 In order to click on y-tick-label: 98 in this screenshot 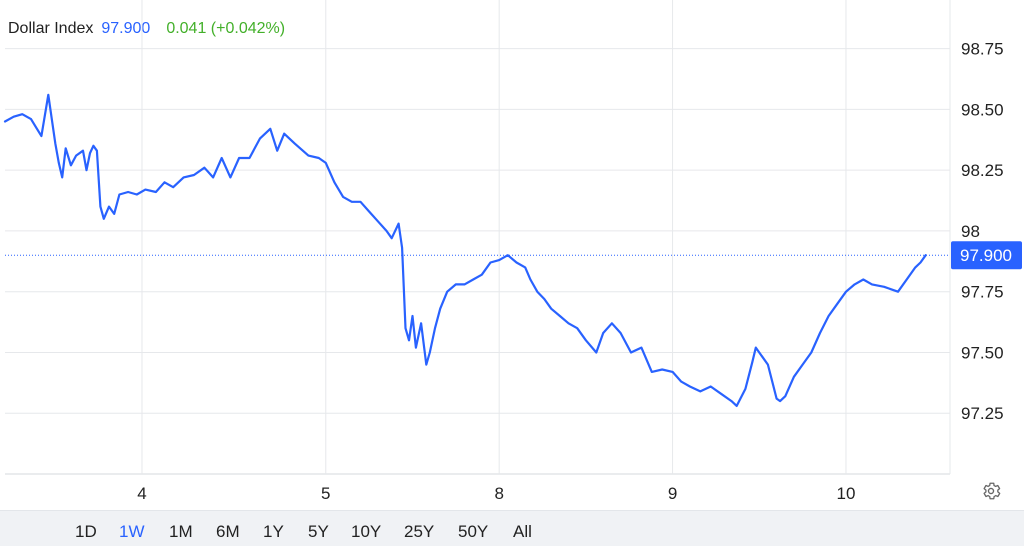, I will do `click(970, 231)`.